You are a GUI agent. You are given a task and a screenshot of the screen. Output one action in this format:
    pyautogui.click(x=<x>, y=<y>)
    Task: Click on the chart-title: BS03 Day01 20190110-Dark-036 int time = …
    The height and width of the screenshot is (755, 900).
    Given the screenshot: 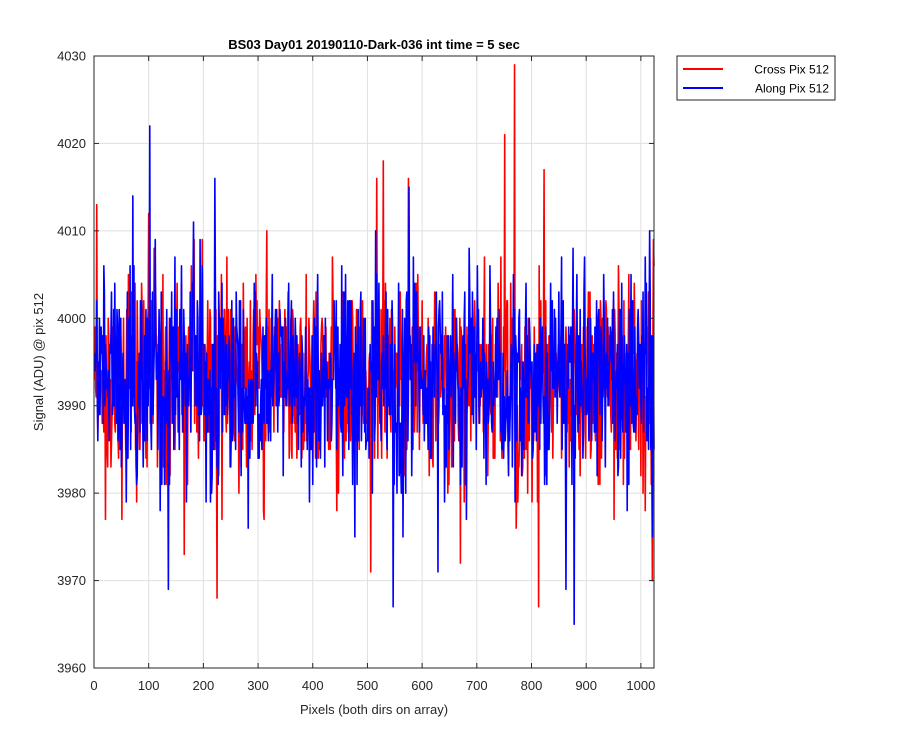 What is the action you would take?
    pyautogui.click(x=374, y=44)
    